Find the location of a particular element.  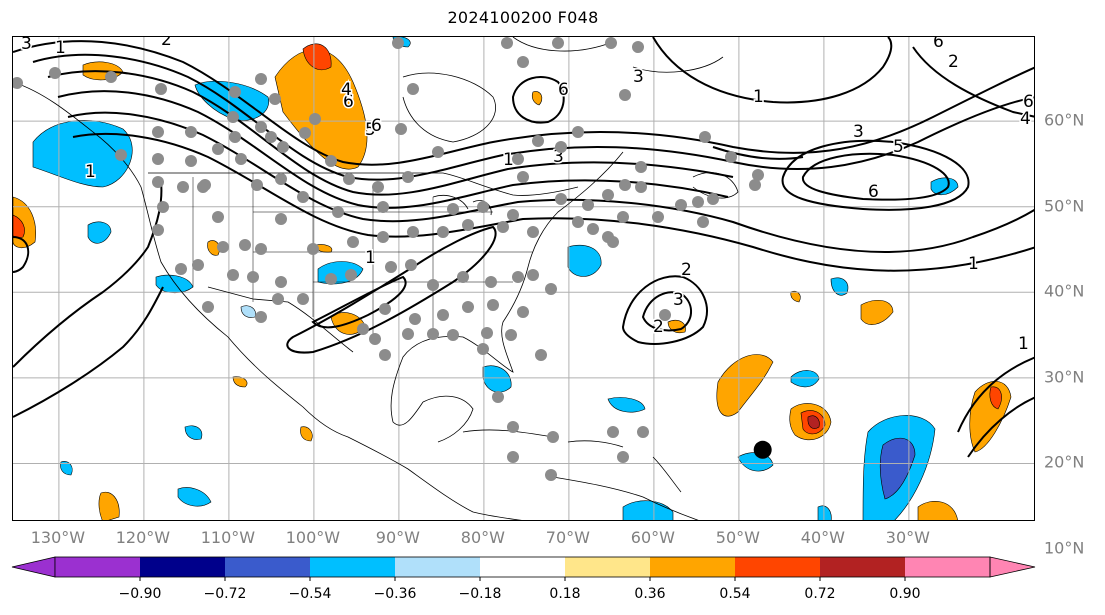

contour-value-label: 4 is located at coordinates (346, 90).